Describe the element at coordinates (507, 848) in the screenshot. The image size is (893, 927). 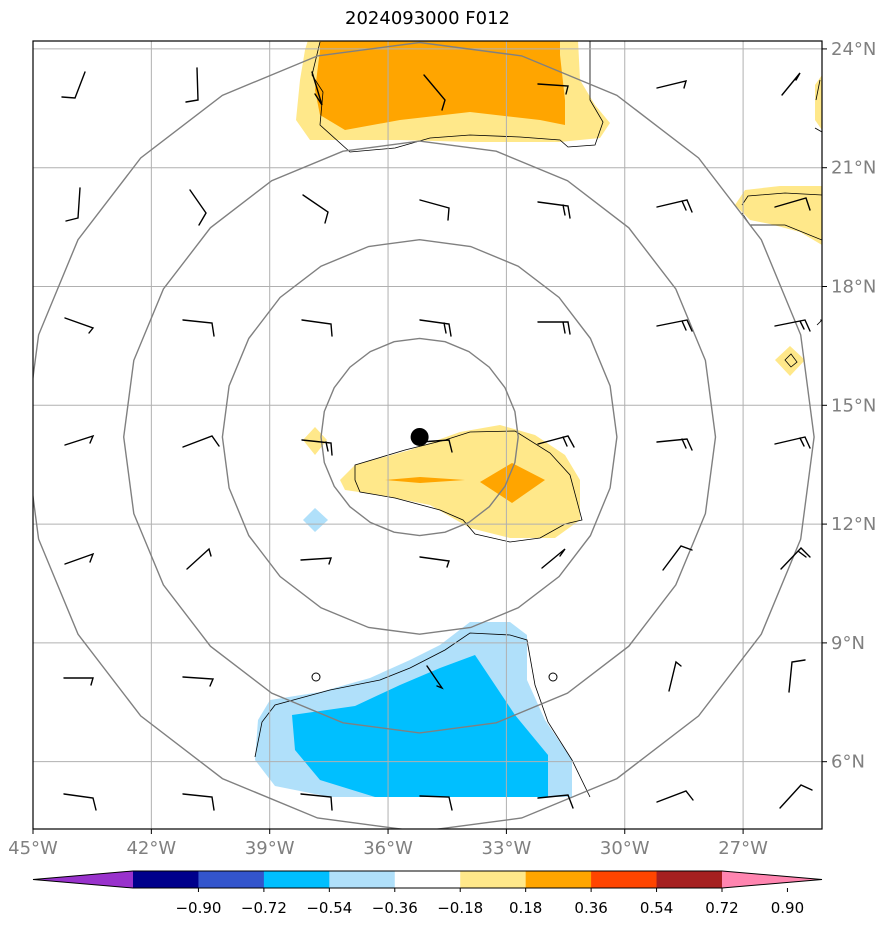
I see `longitude-label: 33°W` at that location.